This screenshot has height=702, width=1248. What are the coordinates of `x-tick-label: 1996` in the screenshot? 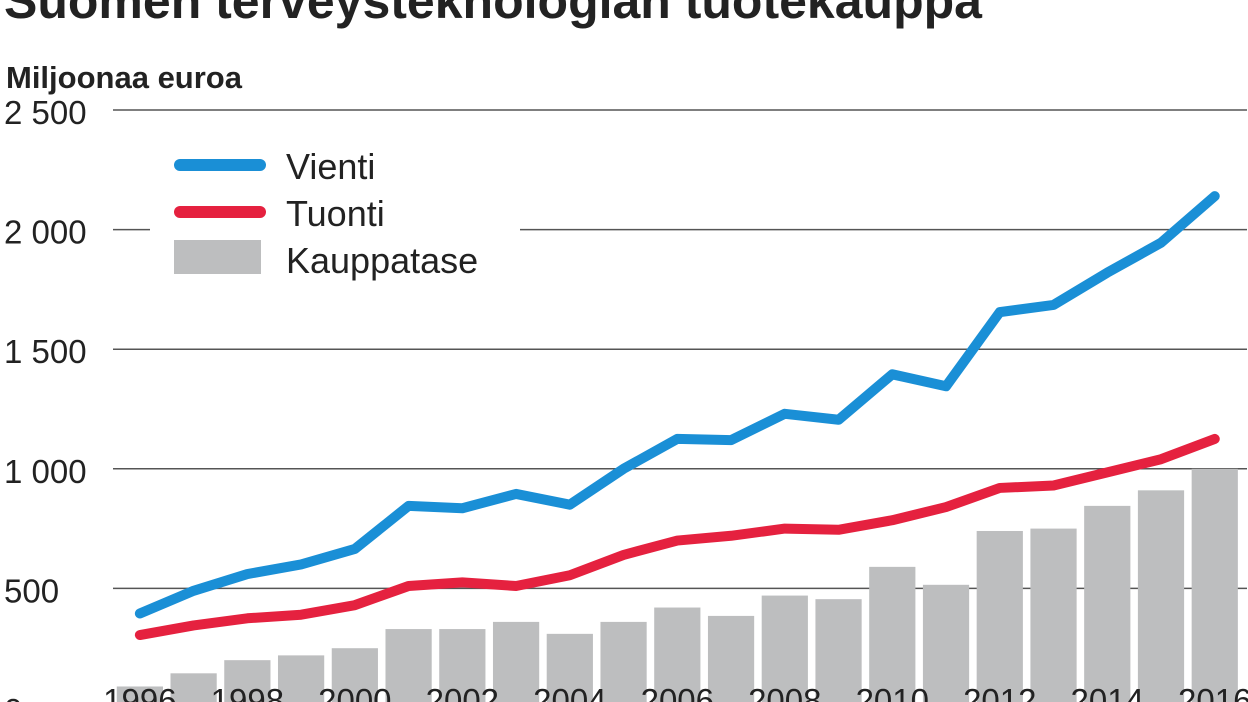 It's located at (139, 692).